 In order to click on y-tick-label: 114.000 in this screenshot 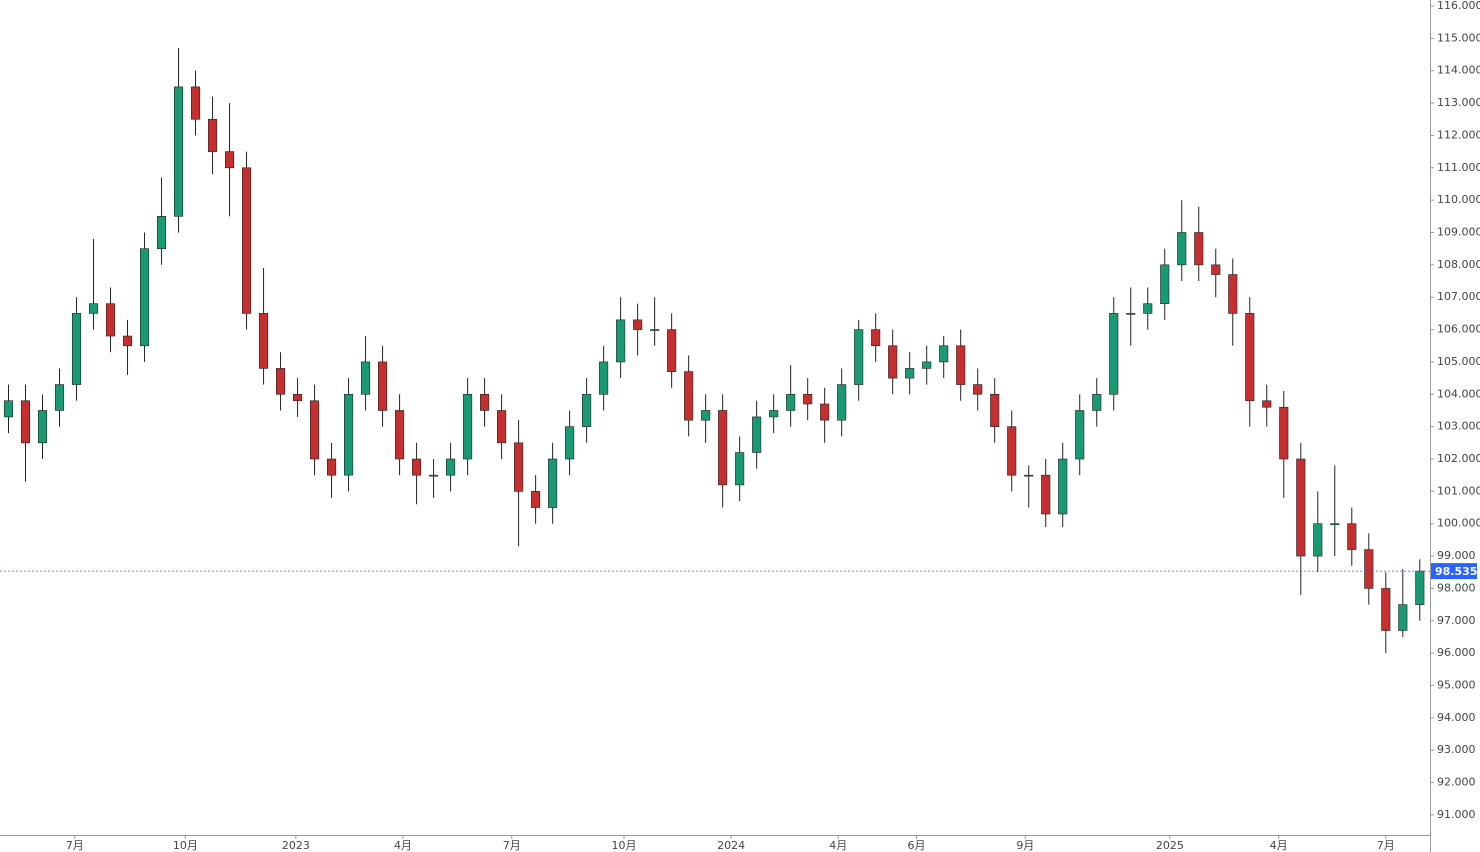, I will do `click(1458, 70)`.